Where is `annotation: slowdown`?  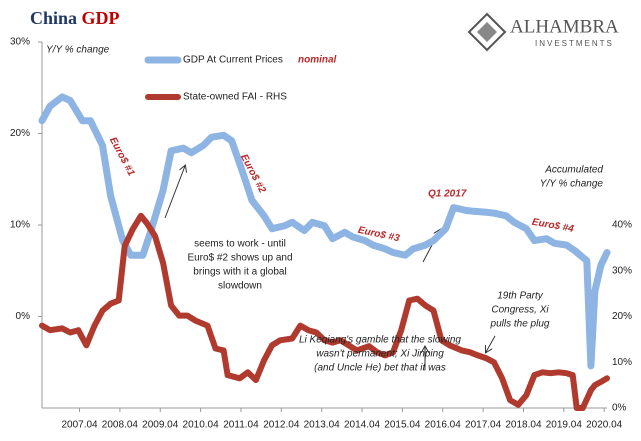
annotation: slowdown is located at coordinates (240, 286).